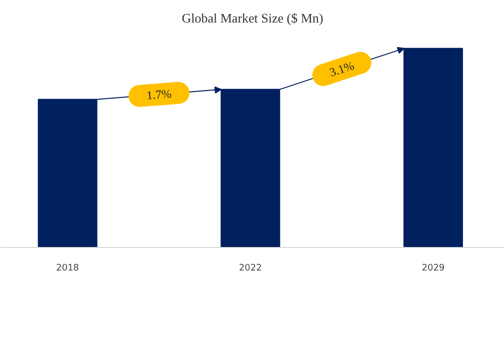 The image size is (504, 338). I want to click on annotation: 1.7%, so click(159, 94).